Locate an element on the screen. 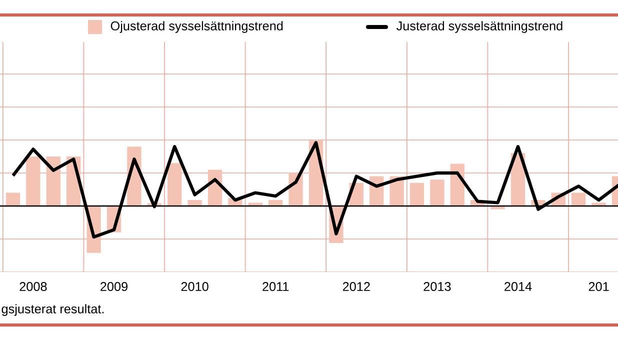 Image resolution: width=618 pixels, height=347 pixels. x-tick-label: 2009 is located at coordinates (114, 287).